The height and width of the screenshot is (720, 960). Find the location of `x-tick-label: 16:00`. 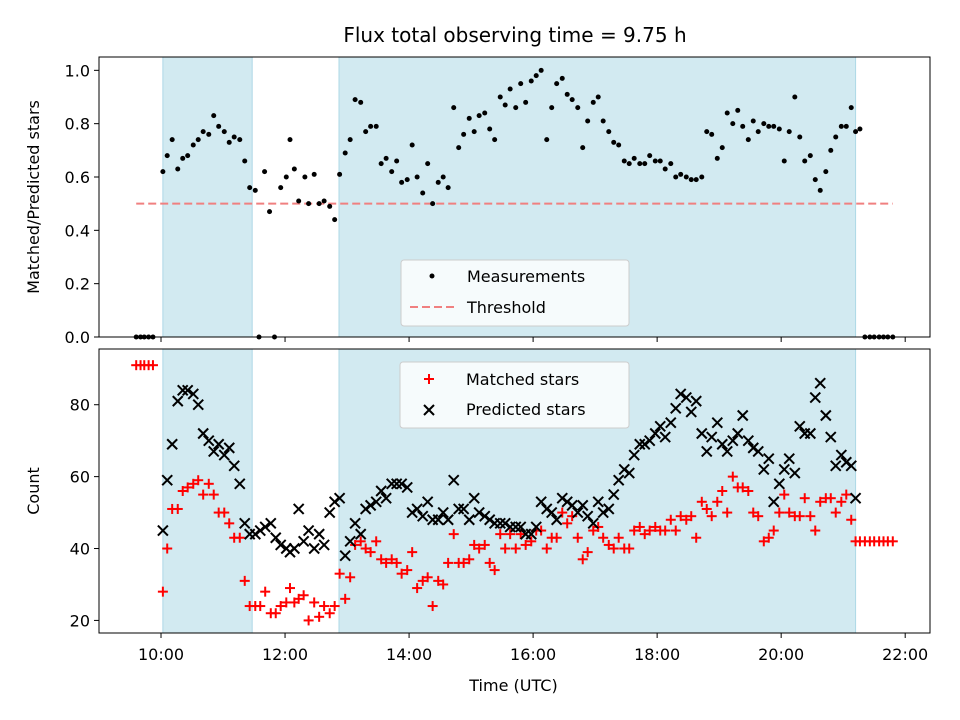

x-tick-label: 16:00 is located at coordinates (533, 654).